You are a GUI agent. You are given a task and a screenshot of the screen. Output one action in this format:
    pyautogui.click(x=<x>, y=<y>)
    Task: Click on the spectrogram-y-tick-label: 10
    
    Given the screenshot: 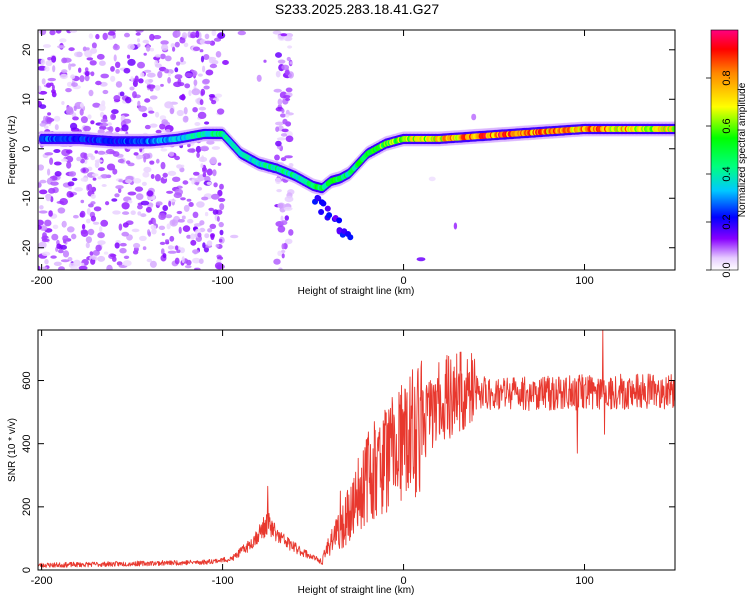 What is the action you would take?
    pyautogui.click(x=27, y=99)
    